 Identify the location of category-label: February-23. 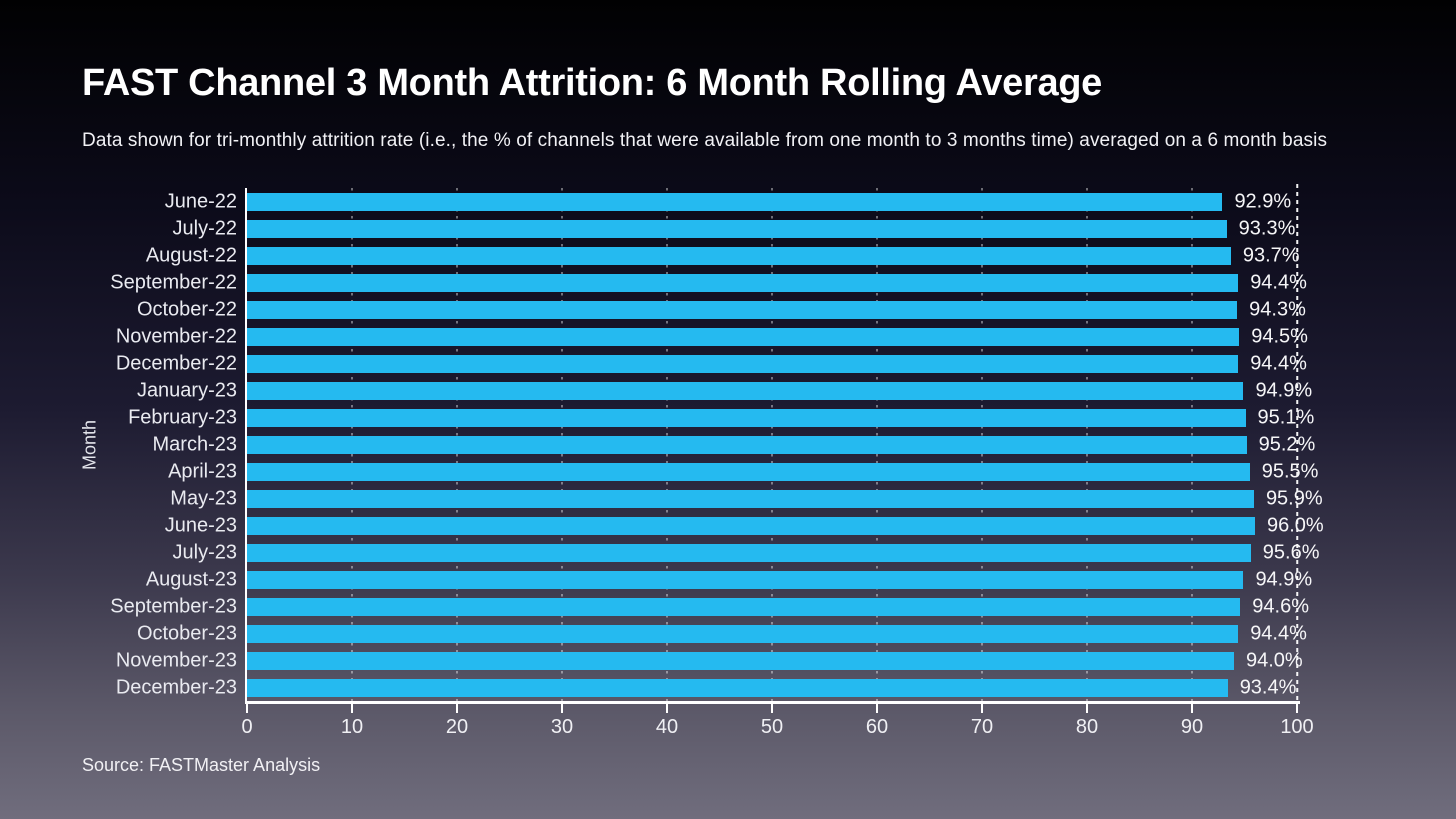
(182, 417).